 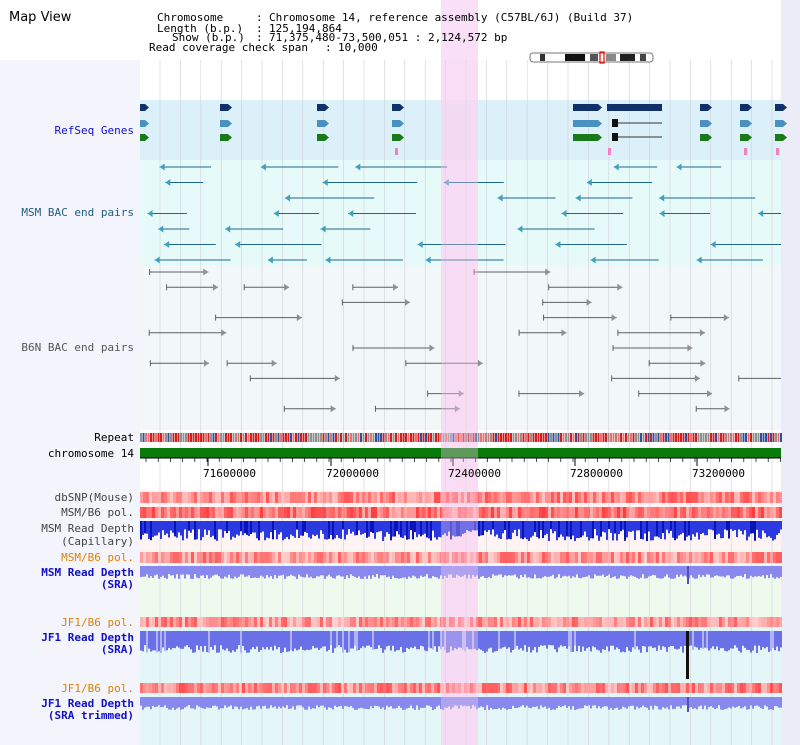 I want to click on bac-end-marker, so click(x=150, y=213).